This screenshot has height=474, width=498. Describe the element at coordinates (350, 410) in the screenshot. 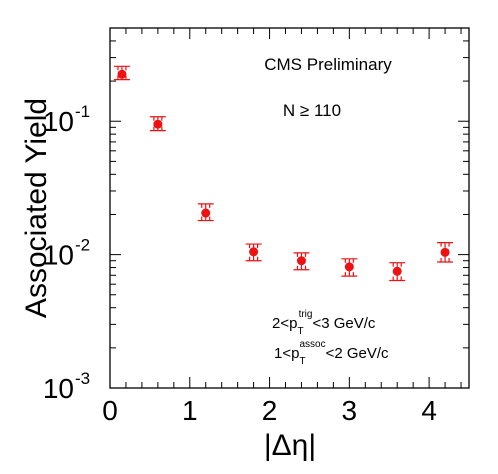

I see `x-tick-label: 3` at that location.